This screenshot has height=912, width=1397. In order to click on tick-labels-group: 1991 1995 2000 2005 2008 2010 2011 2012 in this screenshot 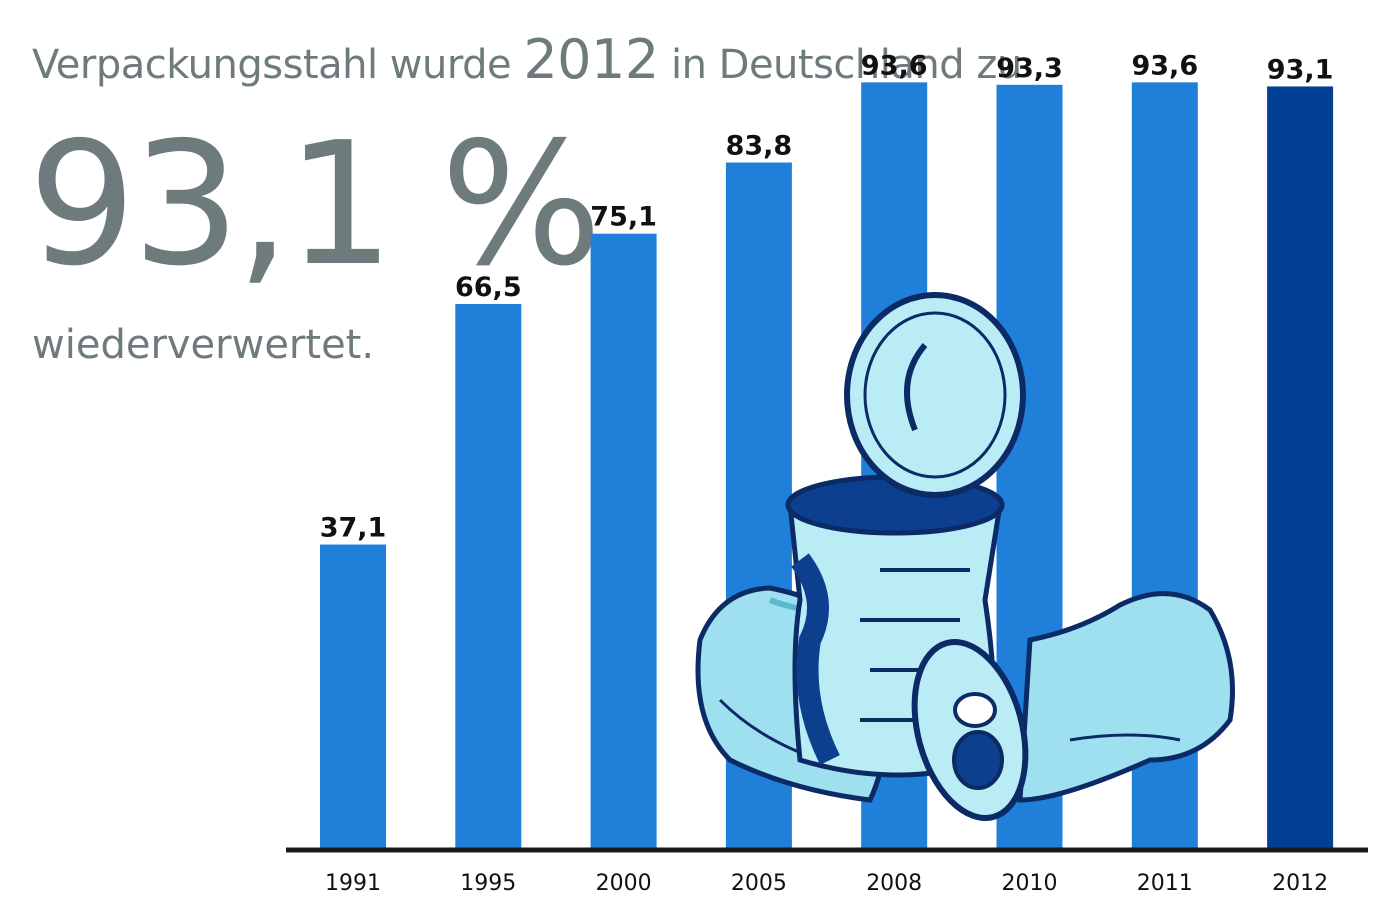, I will do `click(826, 883)`.